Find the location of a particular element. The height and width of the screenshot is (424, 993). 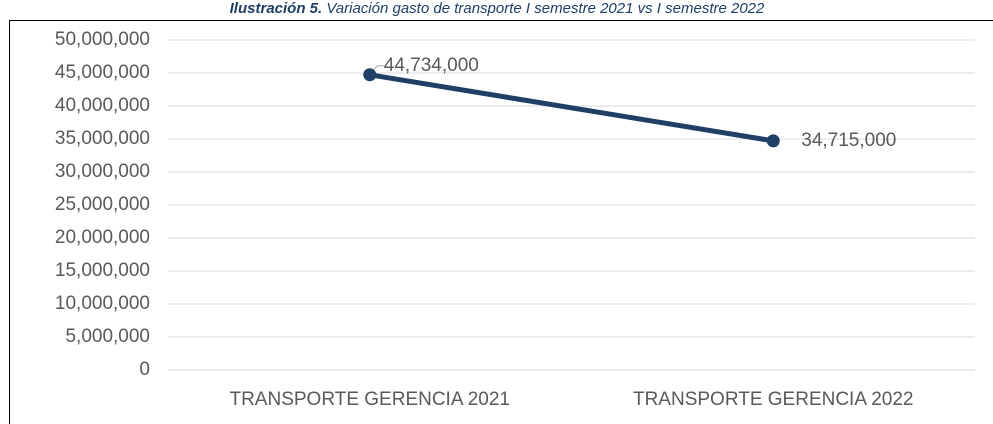

y-tick-label: 25,000,000 is located at coordinates (102, 204).